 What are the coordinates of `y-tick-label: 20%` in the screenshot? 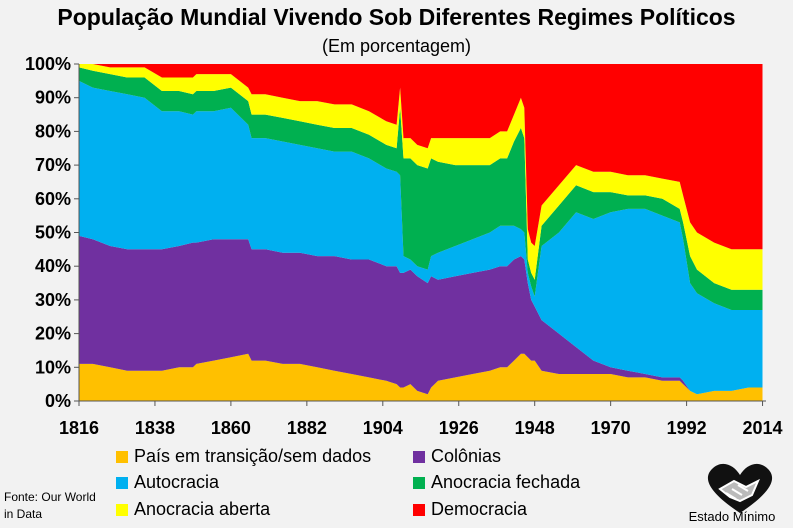 It's located at (53, 334).